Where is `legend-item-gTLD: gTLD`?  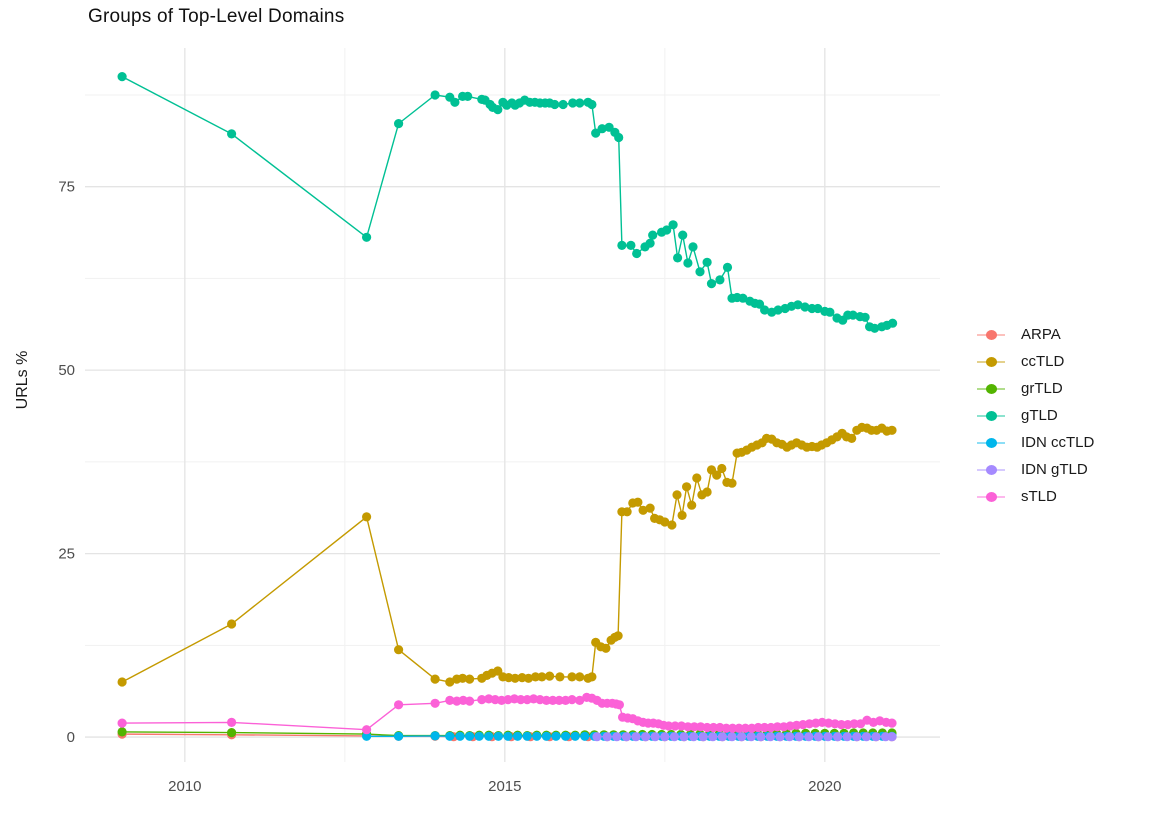
legend-item-gTLD: gTLD is located at coordinates (1035, 415).